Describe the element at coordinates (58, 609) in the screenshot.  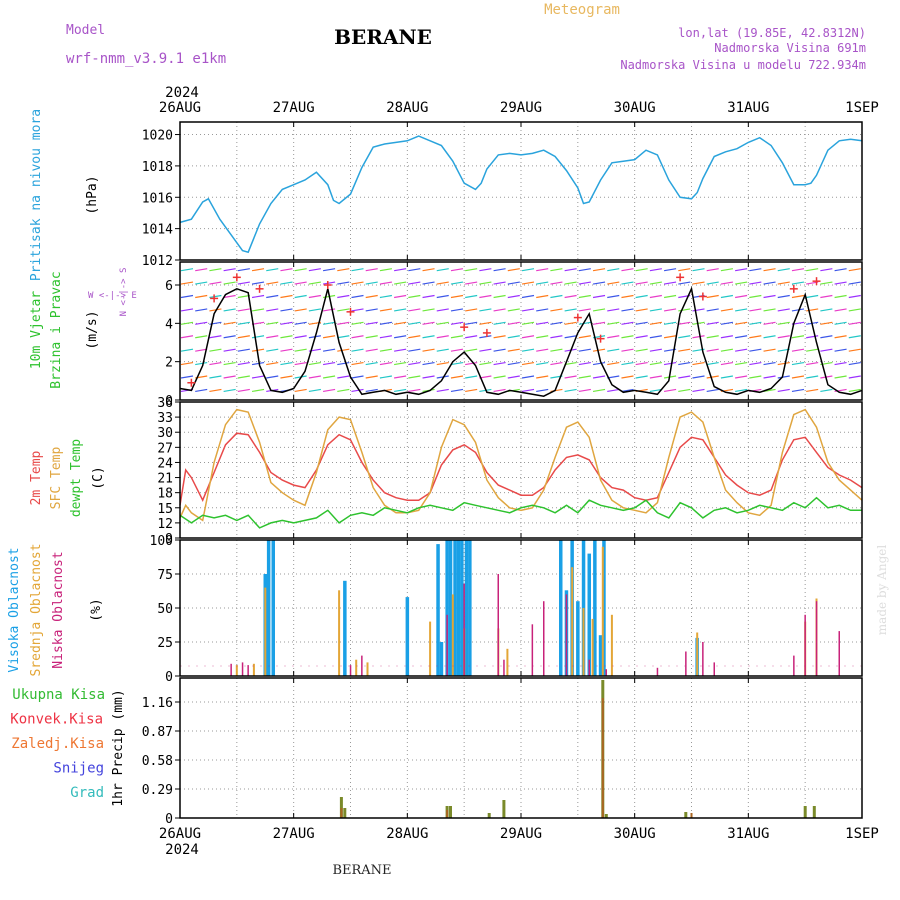
I see `cloud-low-axis-title: Niska Oblacnost` at that location.